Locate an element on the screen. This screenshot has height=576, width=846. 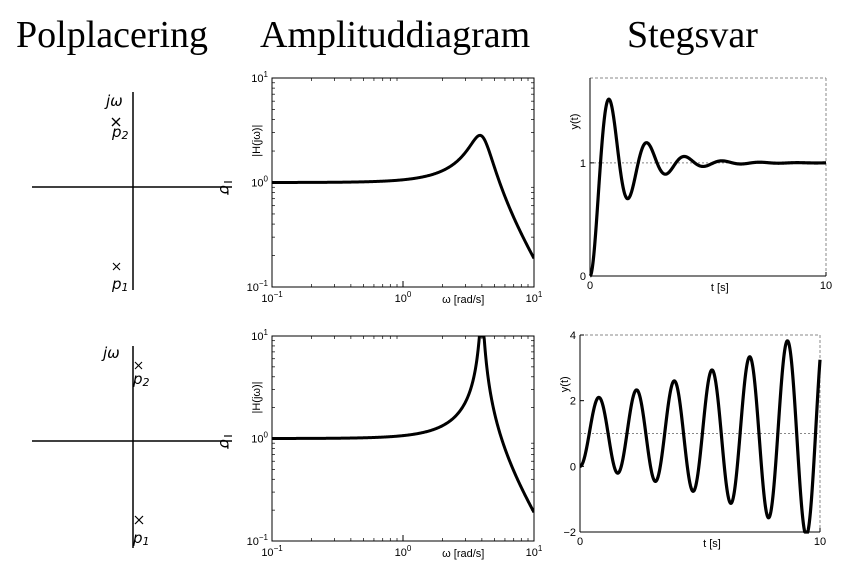
chart-2: 0 10 0 1 t [s] y(t) is located at coordinates (700, 186).